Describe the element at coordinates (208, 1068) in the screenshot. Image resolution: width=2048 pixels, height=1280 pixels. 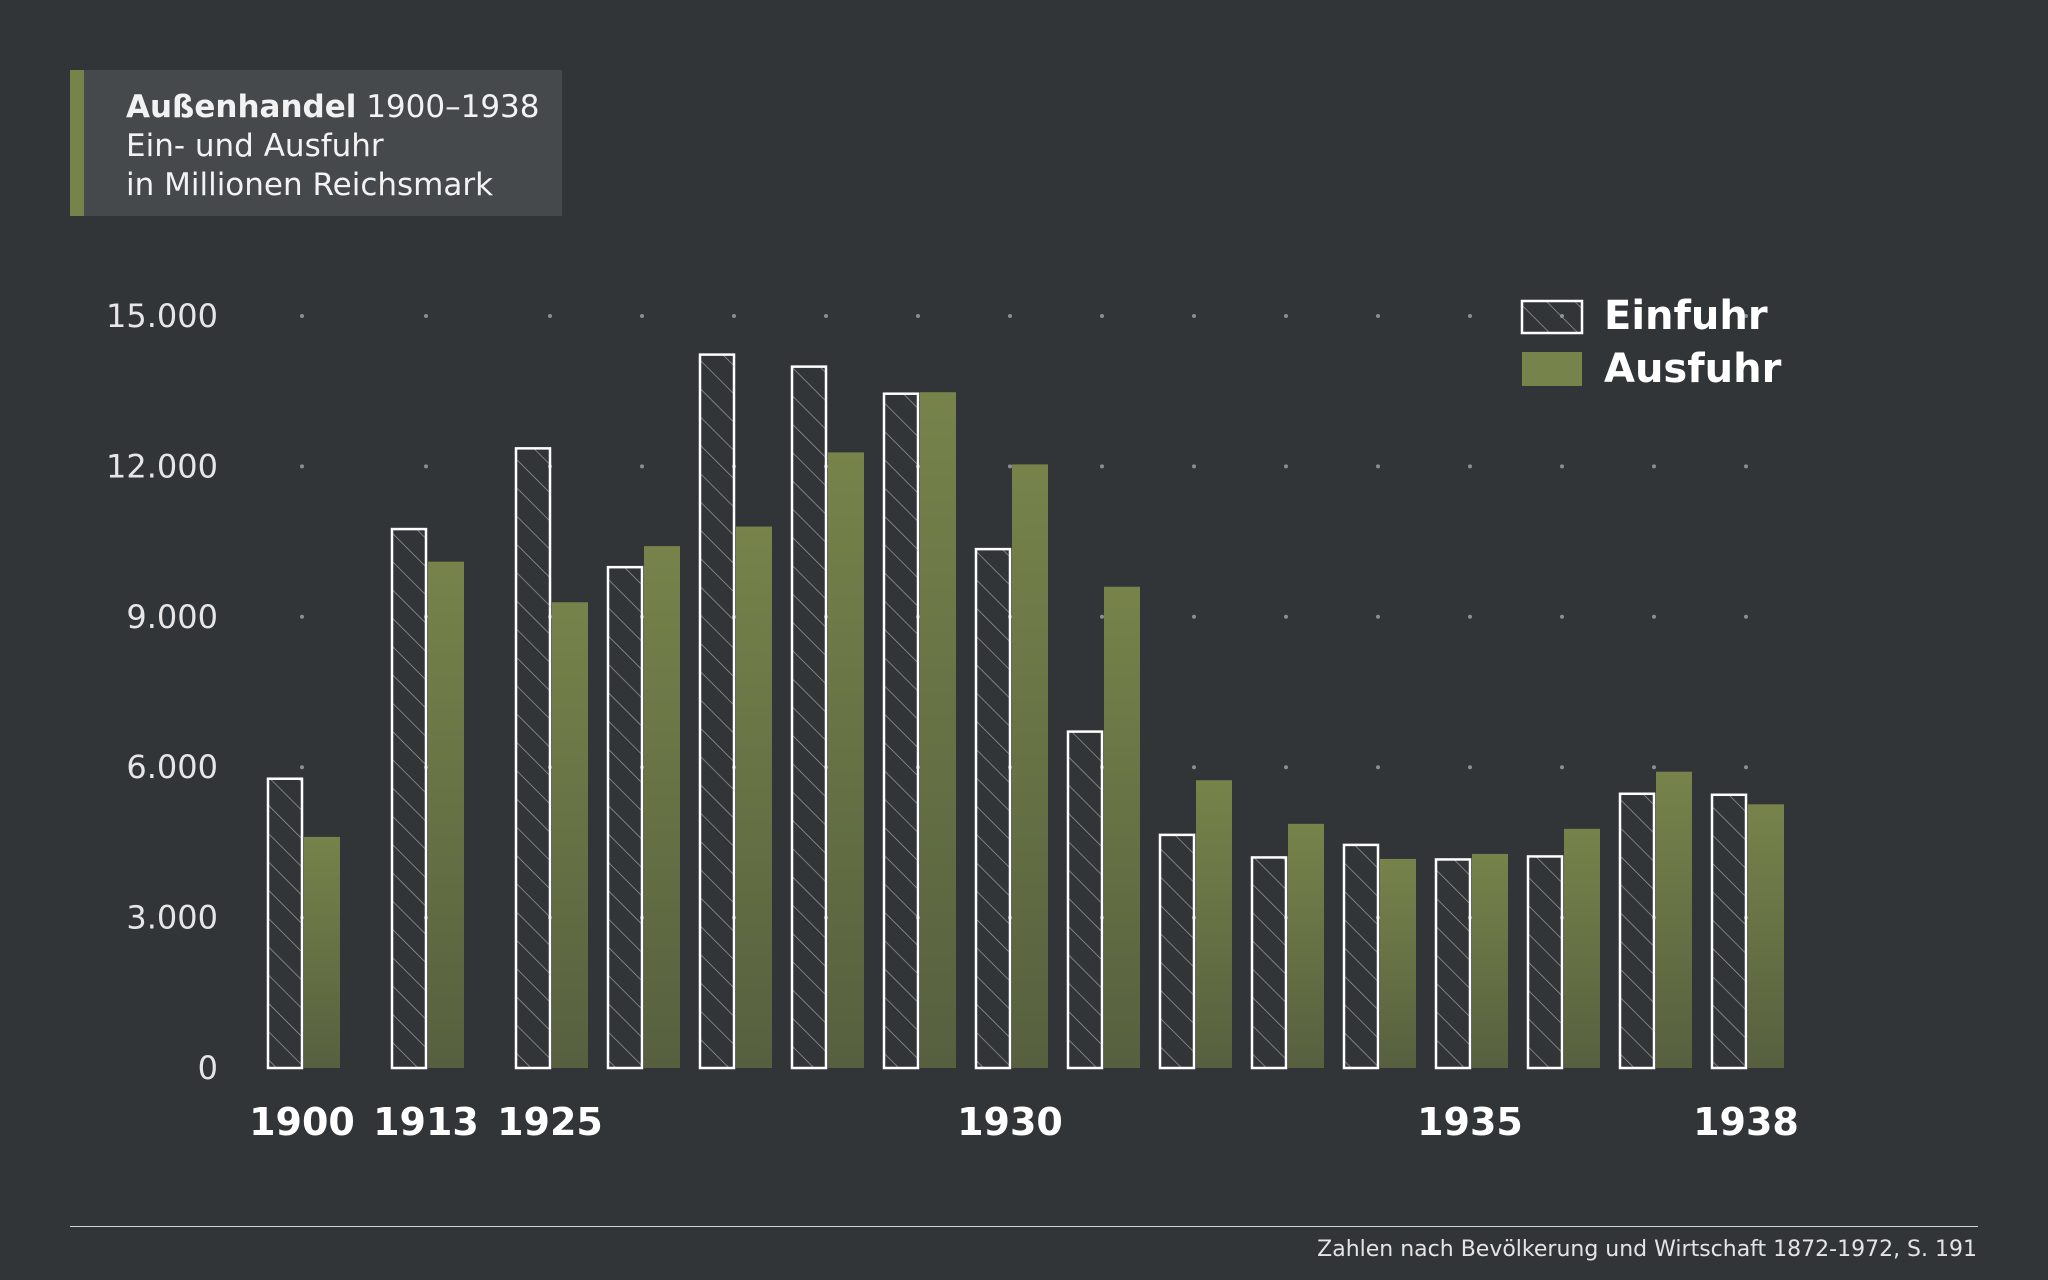
I see `y-tick-label: 0` at that location.